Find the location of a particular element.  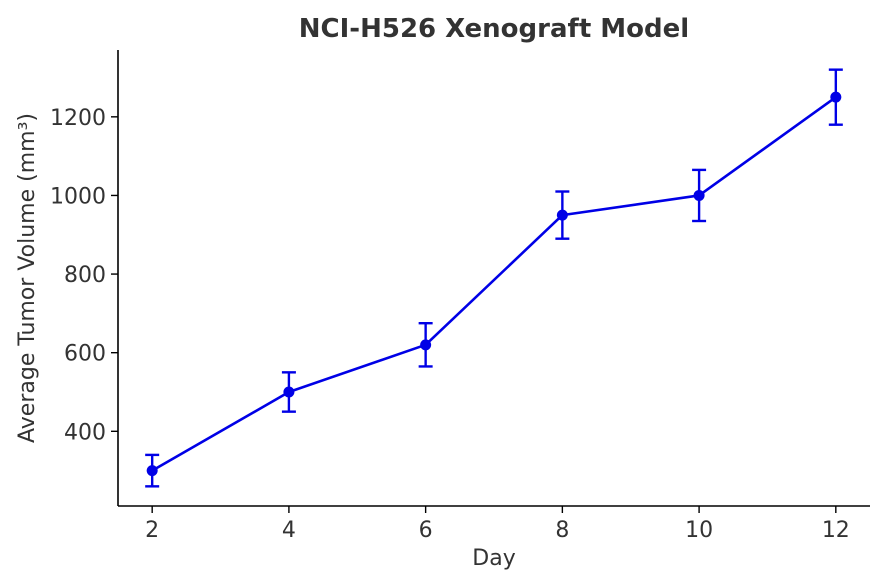

x-tick-label: 12 is located at coordinates (836, 530).